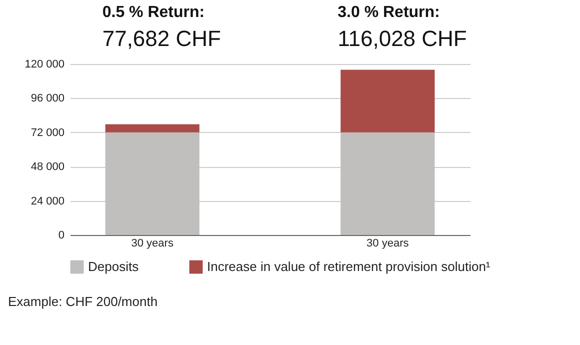  What do you see at coordinates (153, 12) in the screenshot?
I see `text: 0.5 % Return:` at bounding box center [153, 12].